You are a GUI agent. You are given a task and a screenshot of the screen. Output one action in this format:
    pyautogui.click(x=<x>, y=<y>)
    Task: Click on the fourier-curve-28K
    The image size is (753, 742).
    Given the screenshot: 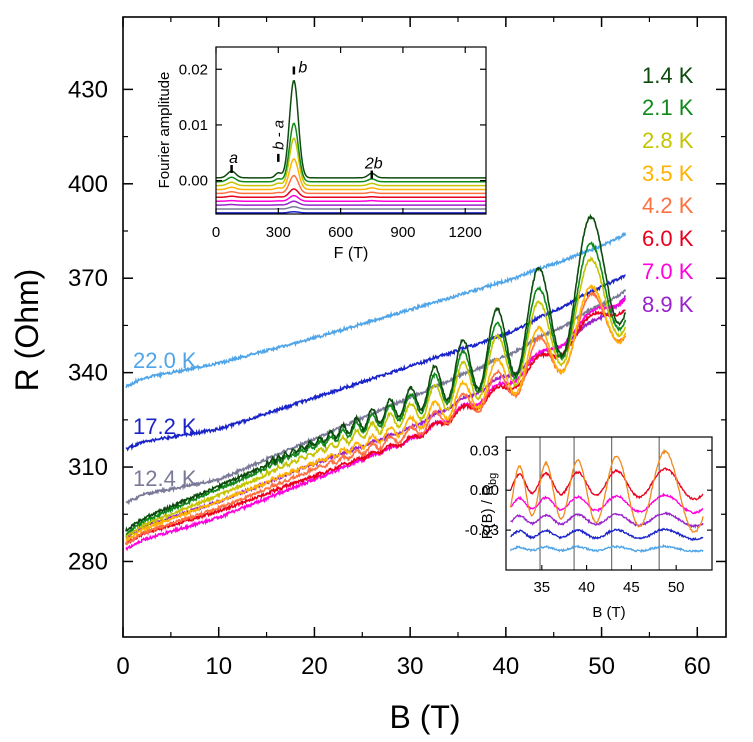 What is the action you would take?
    pyautogui.click(x=350, y=162)
    